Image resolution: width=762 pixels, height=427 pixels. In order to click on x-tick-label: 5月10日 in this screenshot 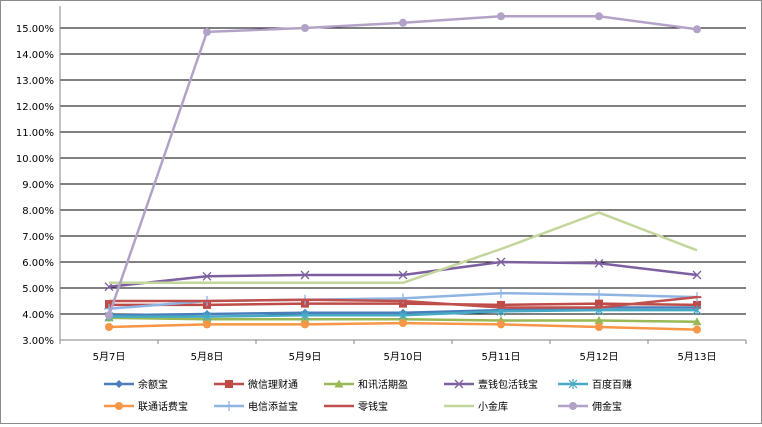, I will do `click(402, 357)`.